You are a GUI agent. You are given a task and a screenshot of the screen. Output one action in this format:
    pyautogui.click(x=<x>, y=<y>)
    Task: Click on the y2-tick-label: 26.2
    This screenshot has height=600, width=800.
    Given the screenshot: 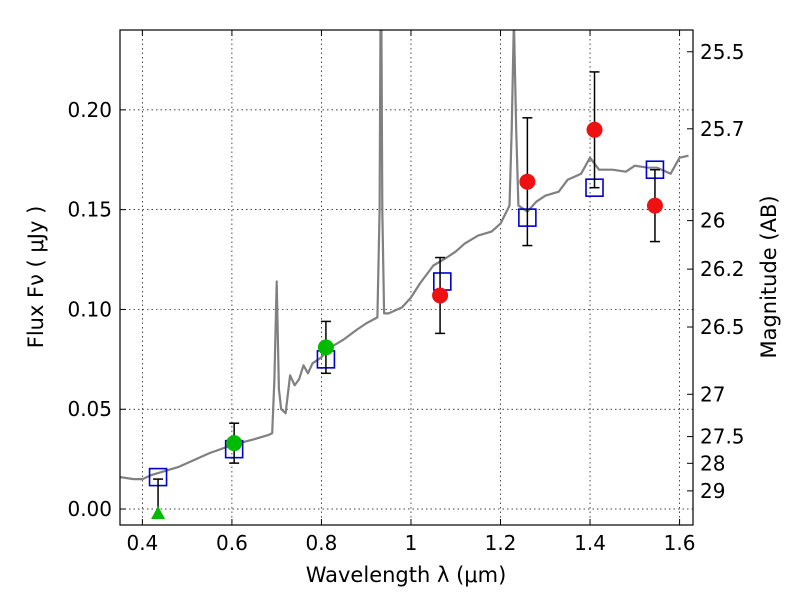 What is the action you would take?
    pyautogui.click(x=722, y=269)
    